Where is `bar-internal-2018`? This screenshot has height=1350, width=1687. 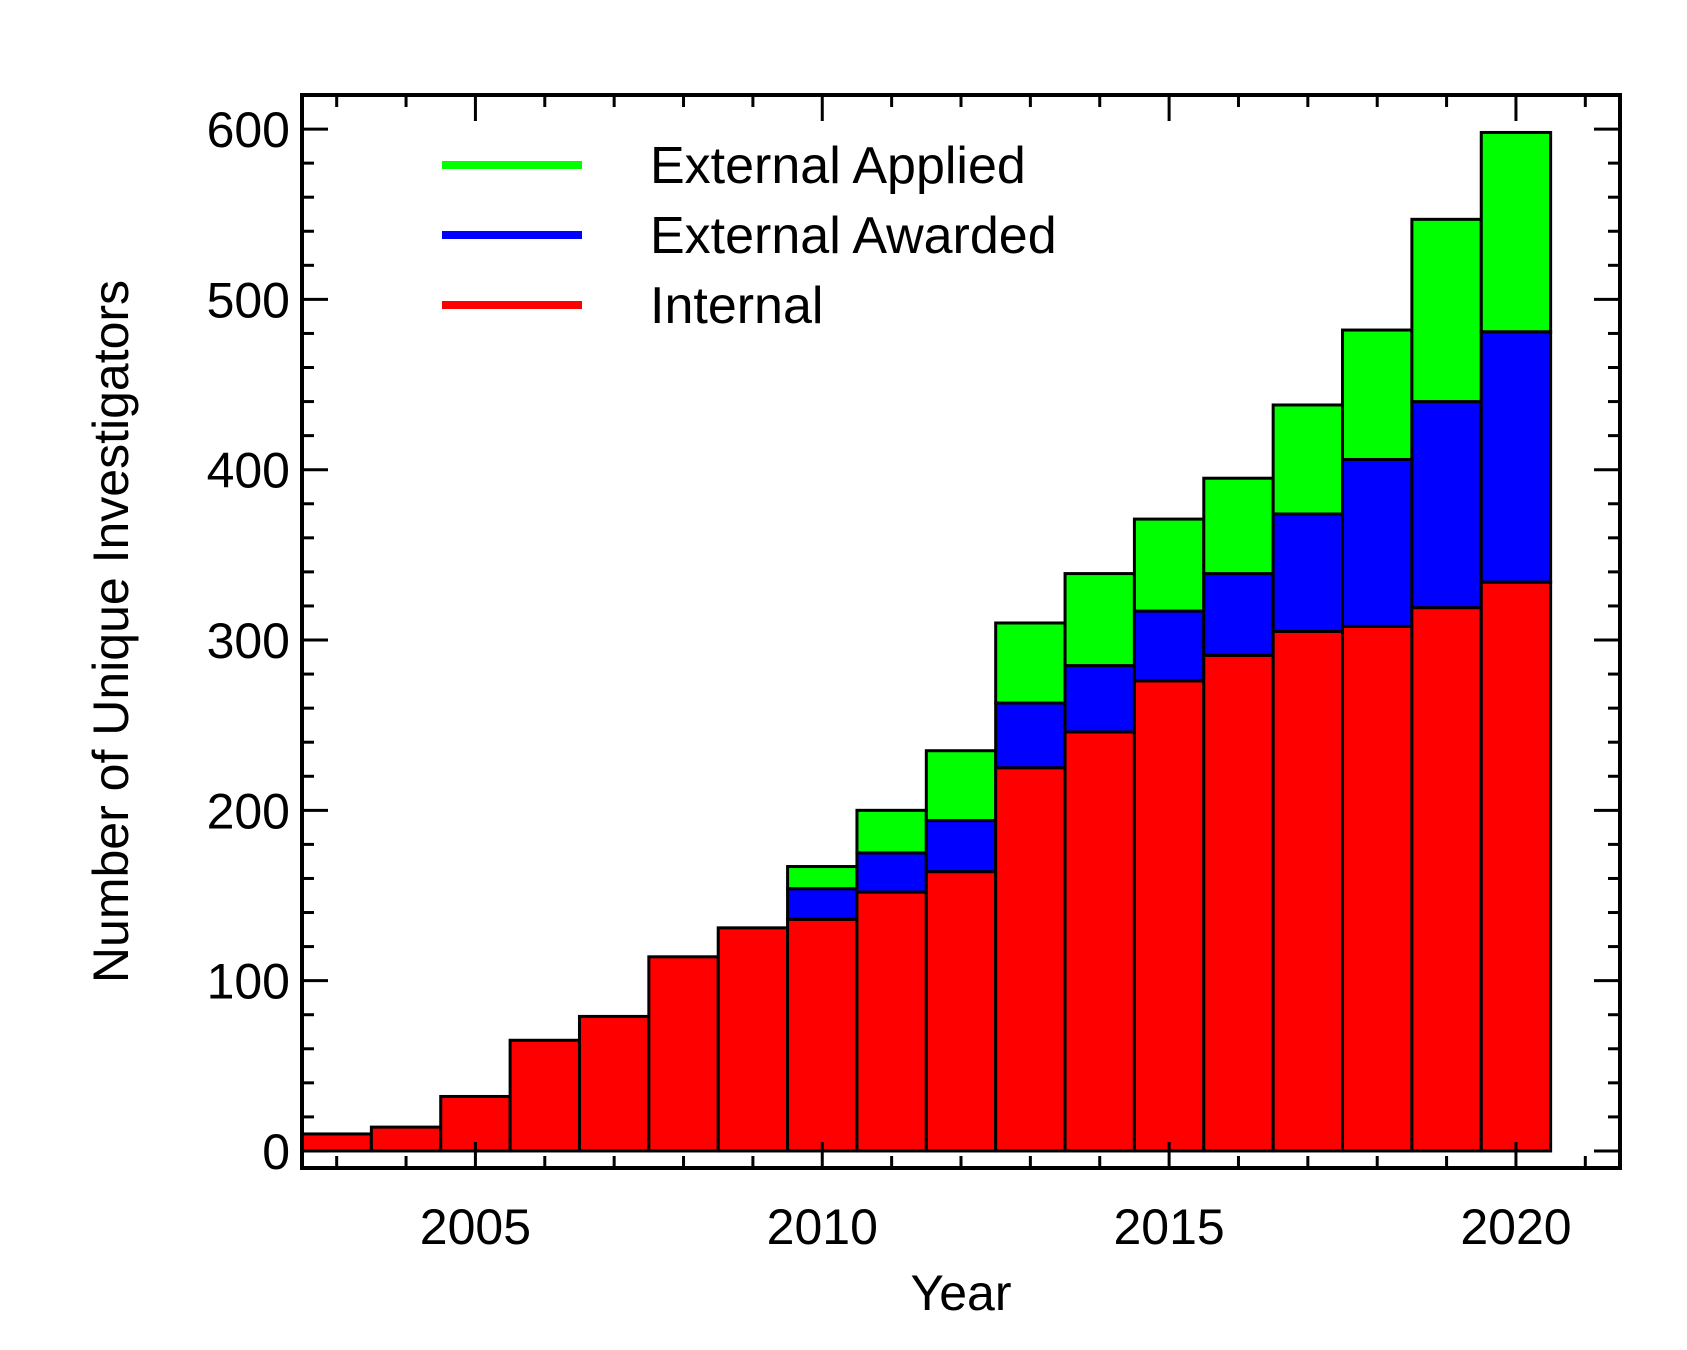 bar-internal-2018 is located at coordinates (1377, 888).